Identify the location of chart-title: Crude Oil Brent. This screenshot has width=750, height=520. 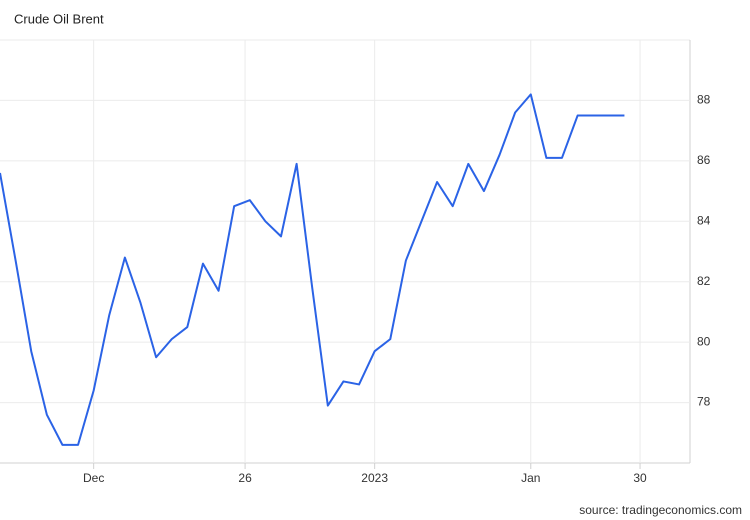
(59, 18).